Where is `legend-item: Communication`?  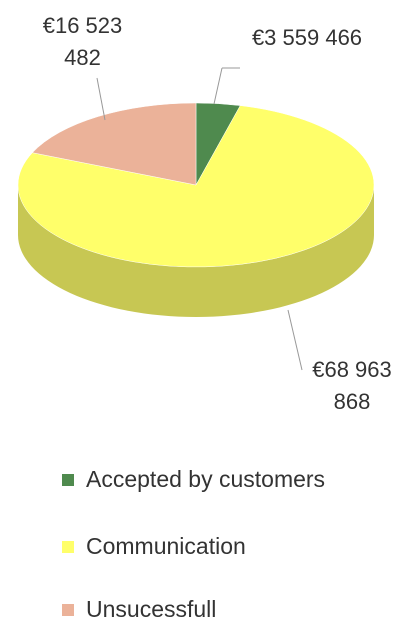
legend-item: Communication is located at coordinates (154, 546).